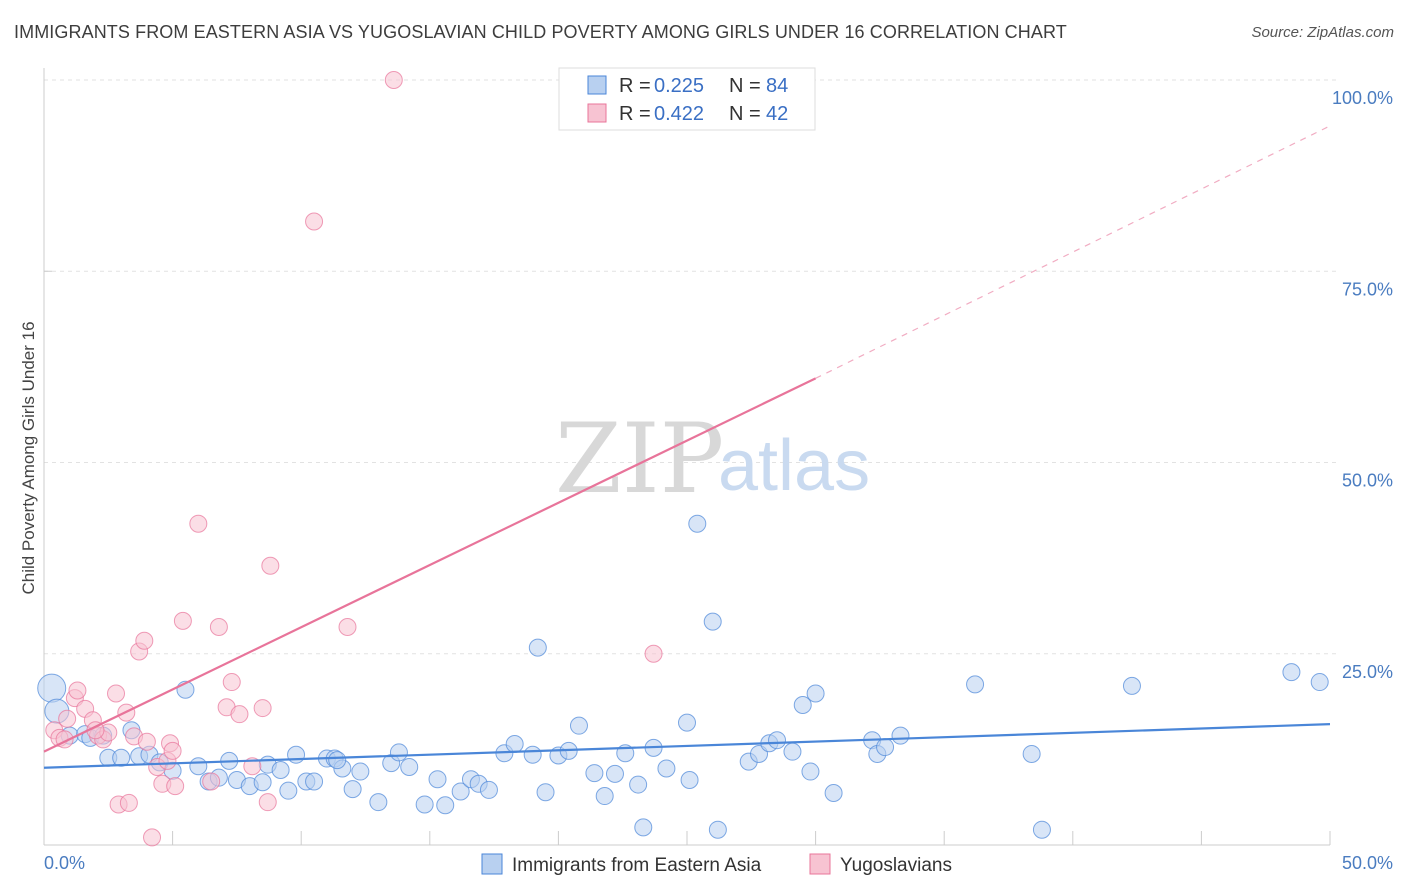  I want to click on legend-swatch-pink, so click(597, 113).